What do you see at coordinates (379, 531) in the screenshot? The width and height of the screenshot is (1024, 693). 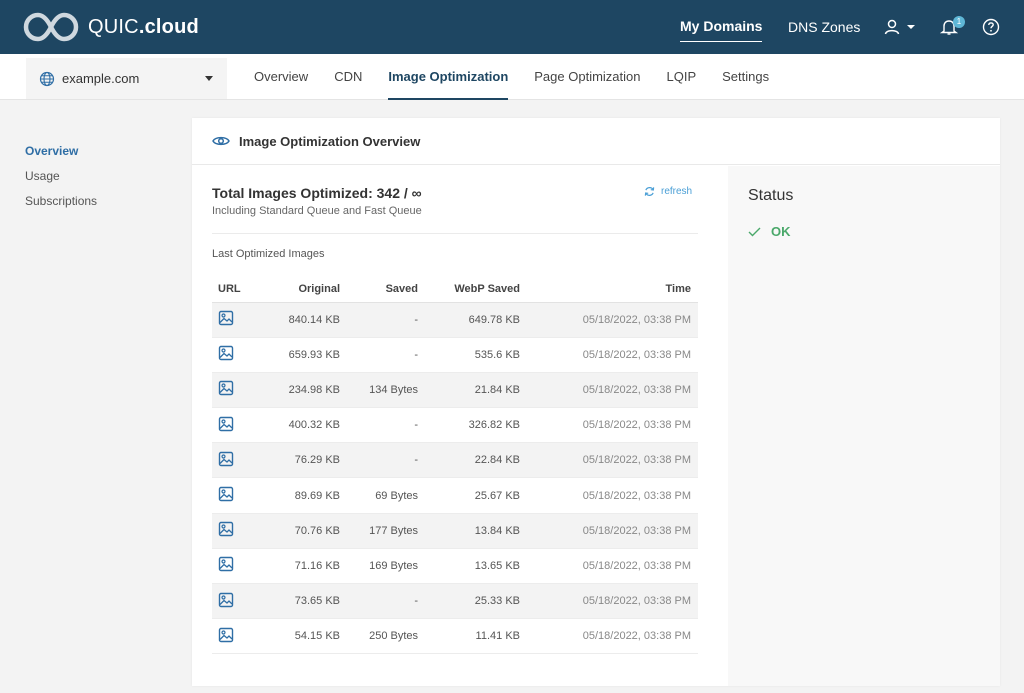 I see `saved-cell: 177 Bytes` at bounding box center [379, 531].